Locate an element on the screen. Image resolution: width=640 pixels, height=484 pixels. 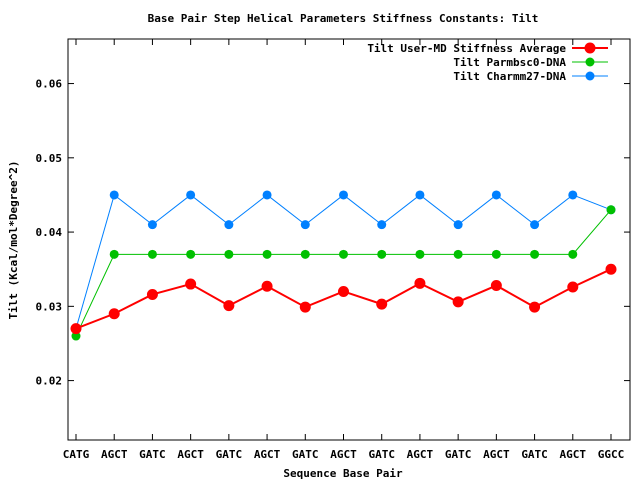
x-tick-label: GGCC is located at coordinates (611, 454).